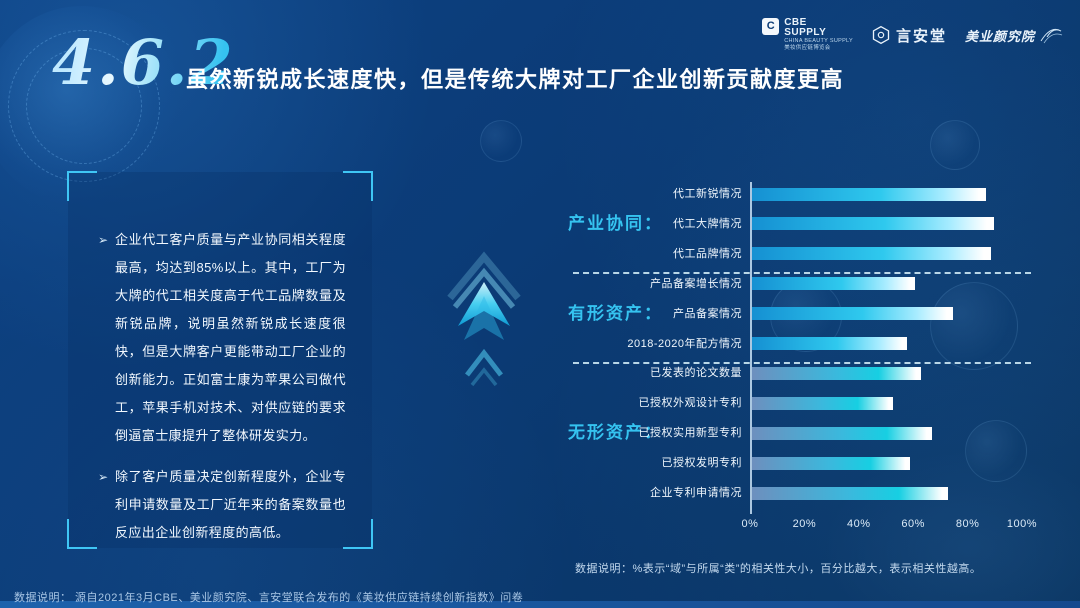 The height and width of the screenshot is (608, 1080). What do you see at coordinates (818, 41) in the screenshot?
I see `cbe-logo-sub1: CHINA BEAUTY SUPPLY` at bounding box center [818, 41].